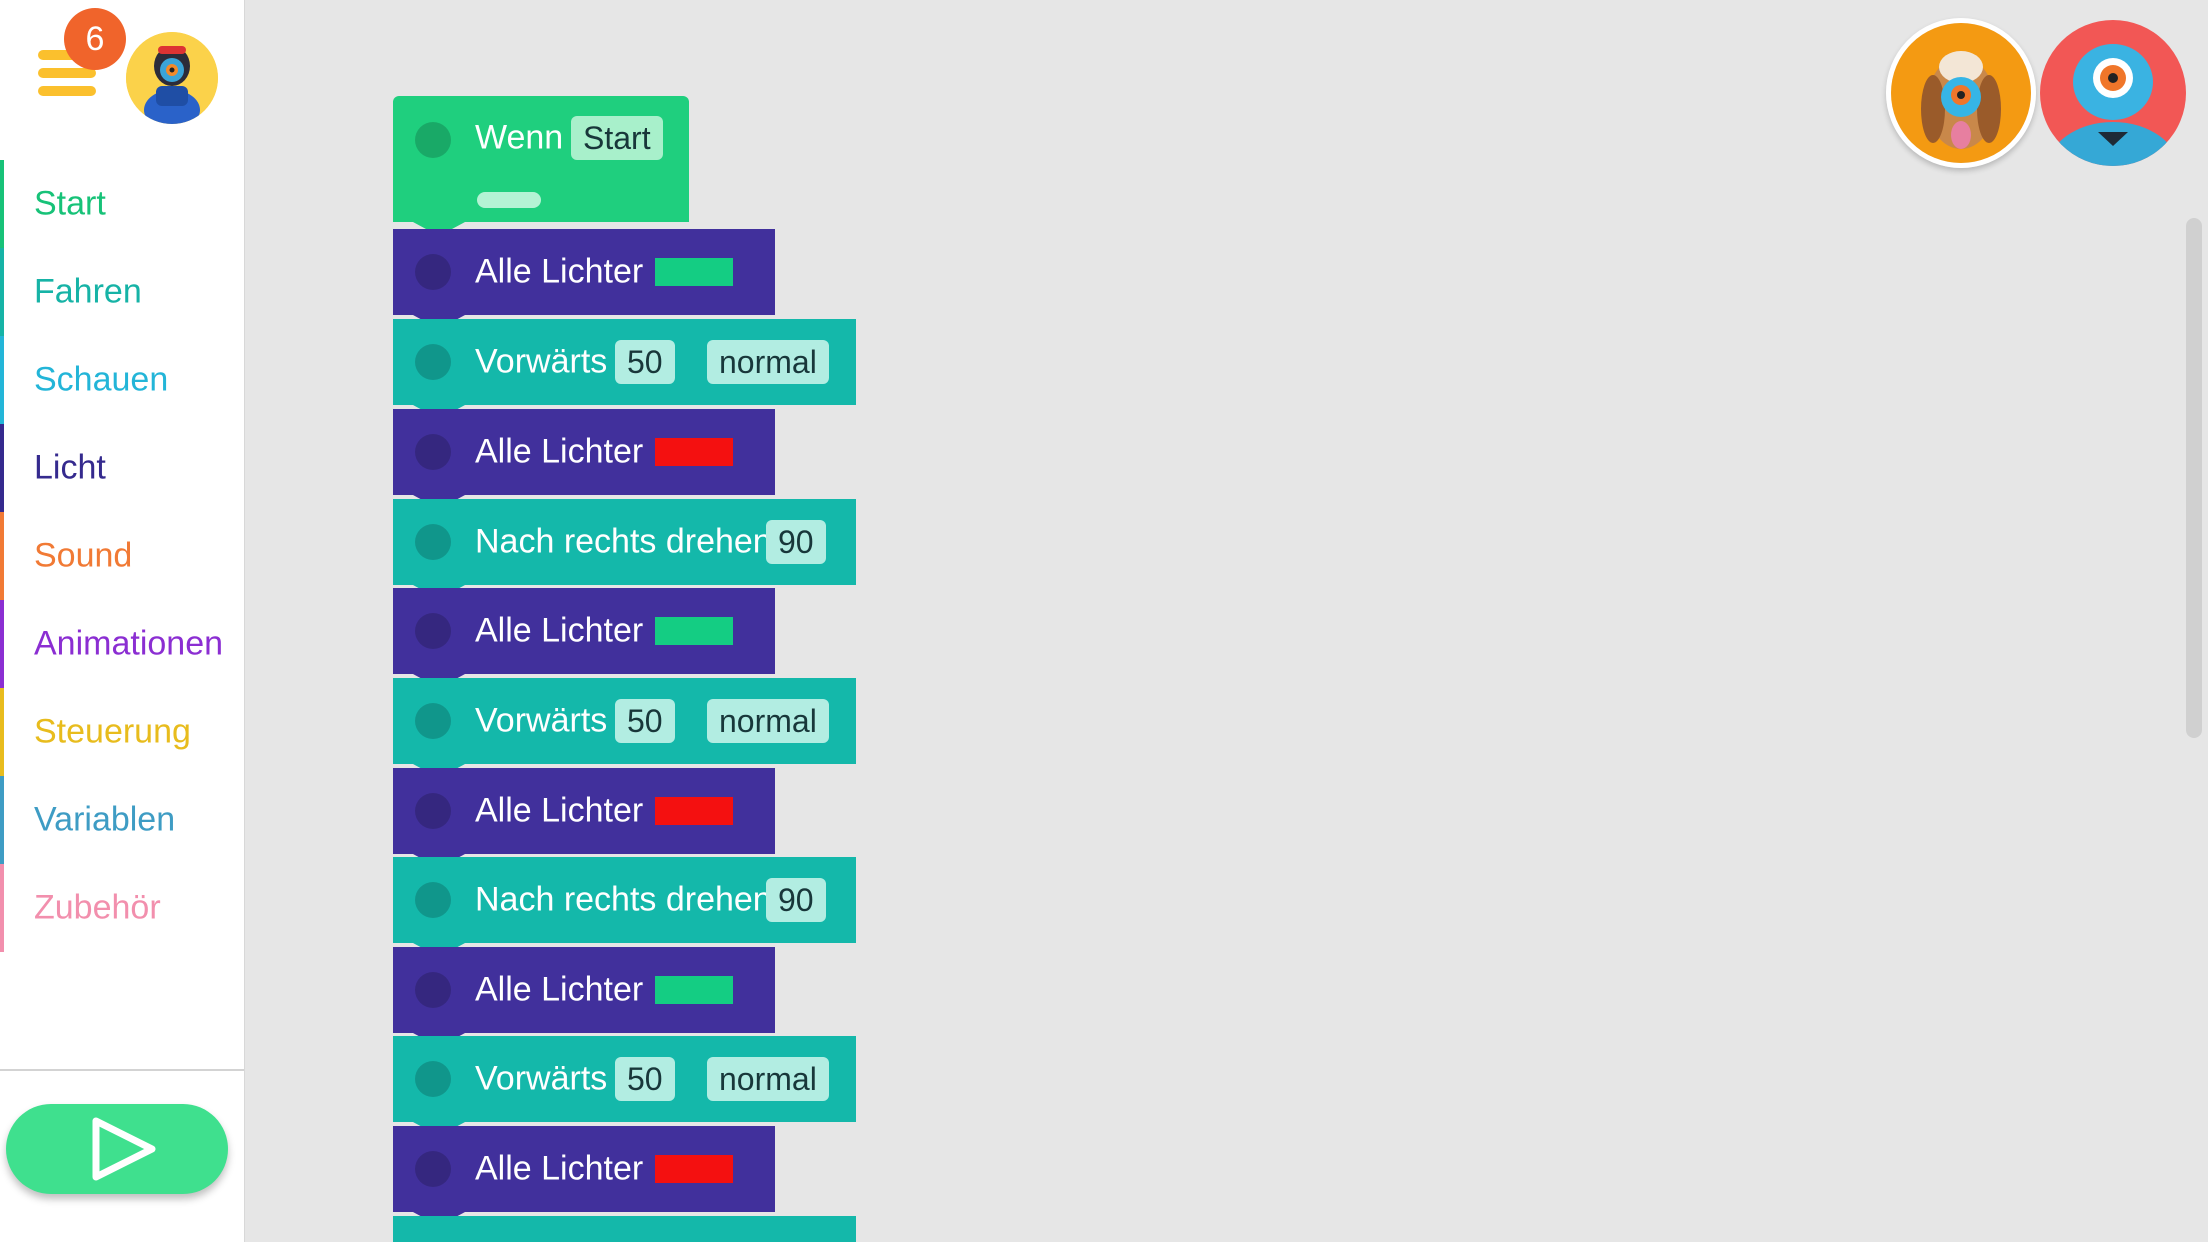 This screenshot has width=2208, height=1242. I want to click on category-label: Sound, so click(83, 555).